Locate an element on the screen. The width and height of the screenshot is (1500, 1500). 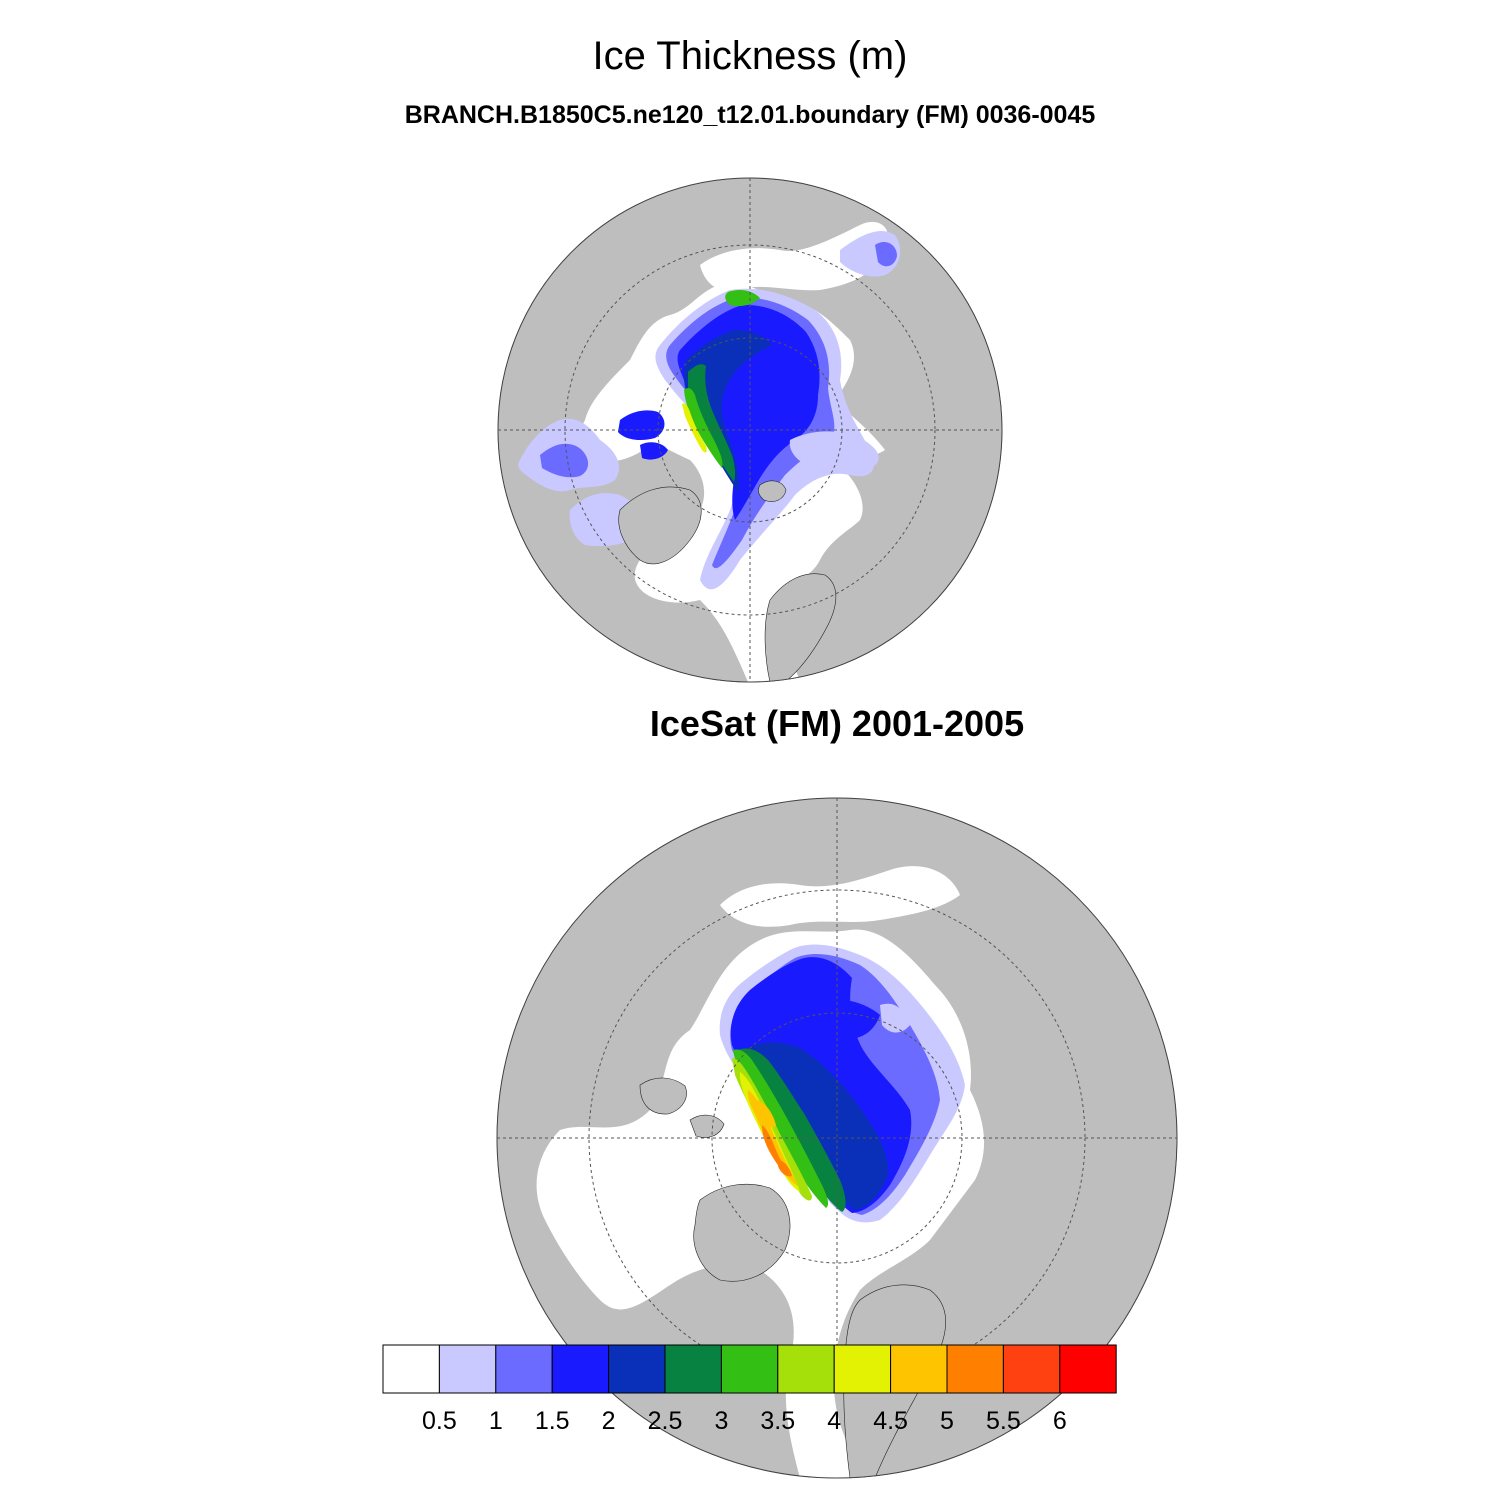
colorbar-tick-label: 4 is located at coordinates (834, 1421).